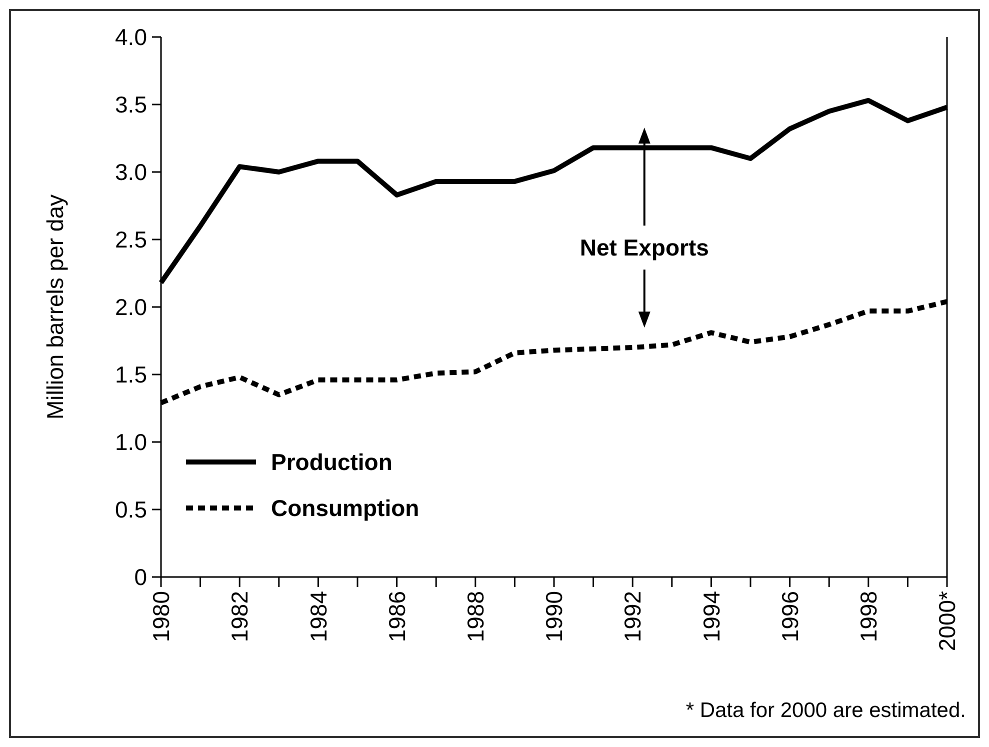 This screenshot has height=747, width=989. What do you see at coordinates (554, 616) in the screenshot?
I see `x-tick-label: 1990` at bounding box center [554, 616].